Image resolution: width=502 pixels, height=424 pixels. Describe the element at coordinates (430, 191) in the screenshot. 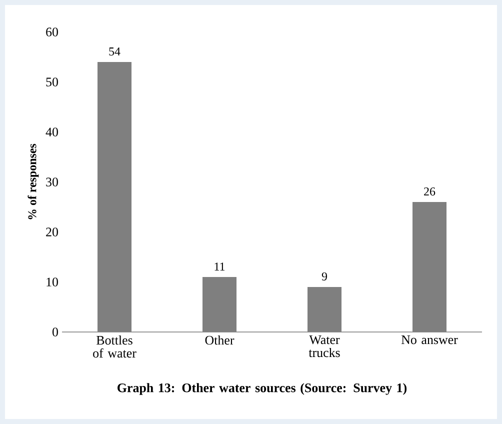

I see `data-label: 26` at that location.